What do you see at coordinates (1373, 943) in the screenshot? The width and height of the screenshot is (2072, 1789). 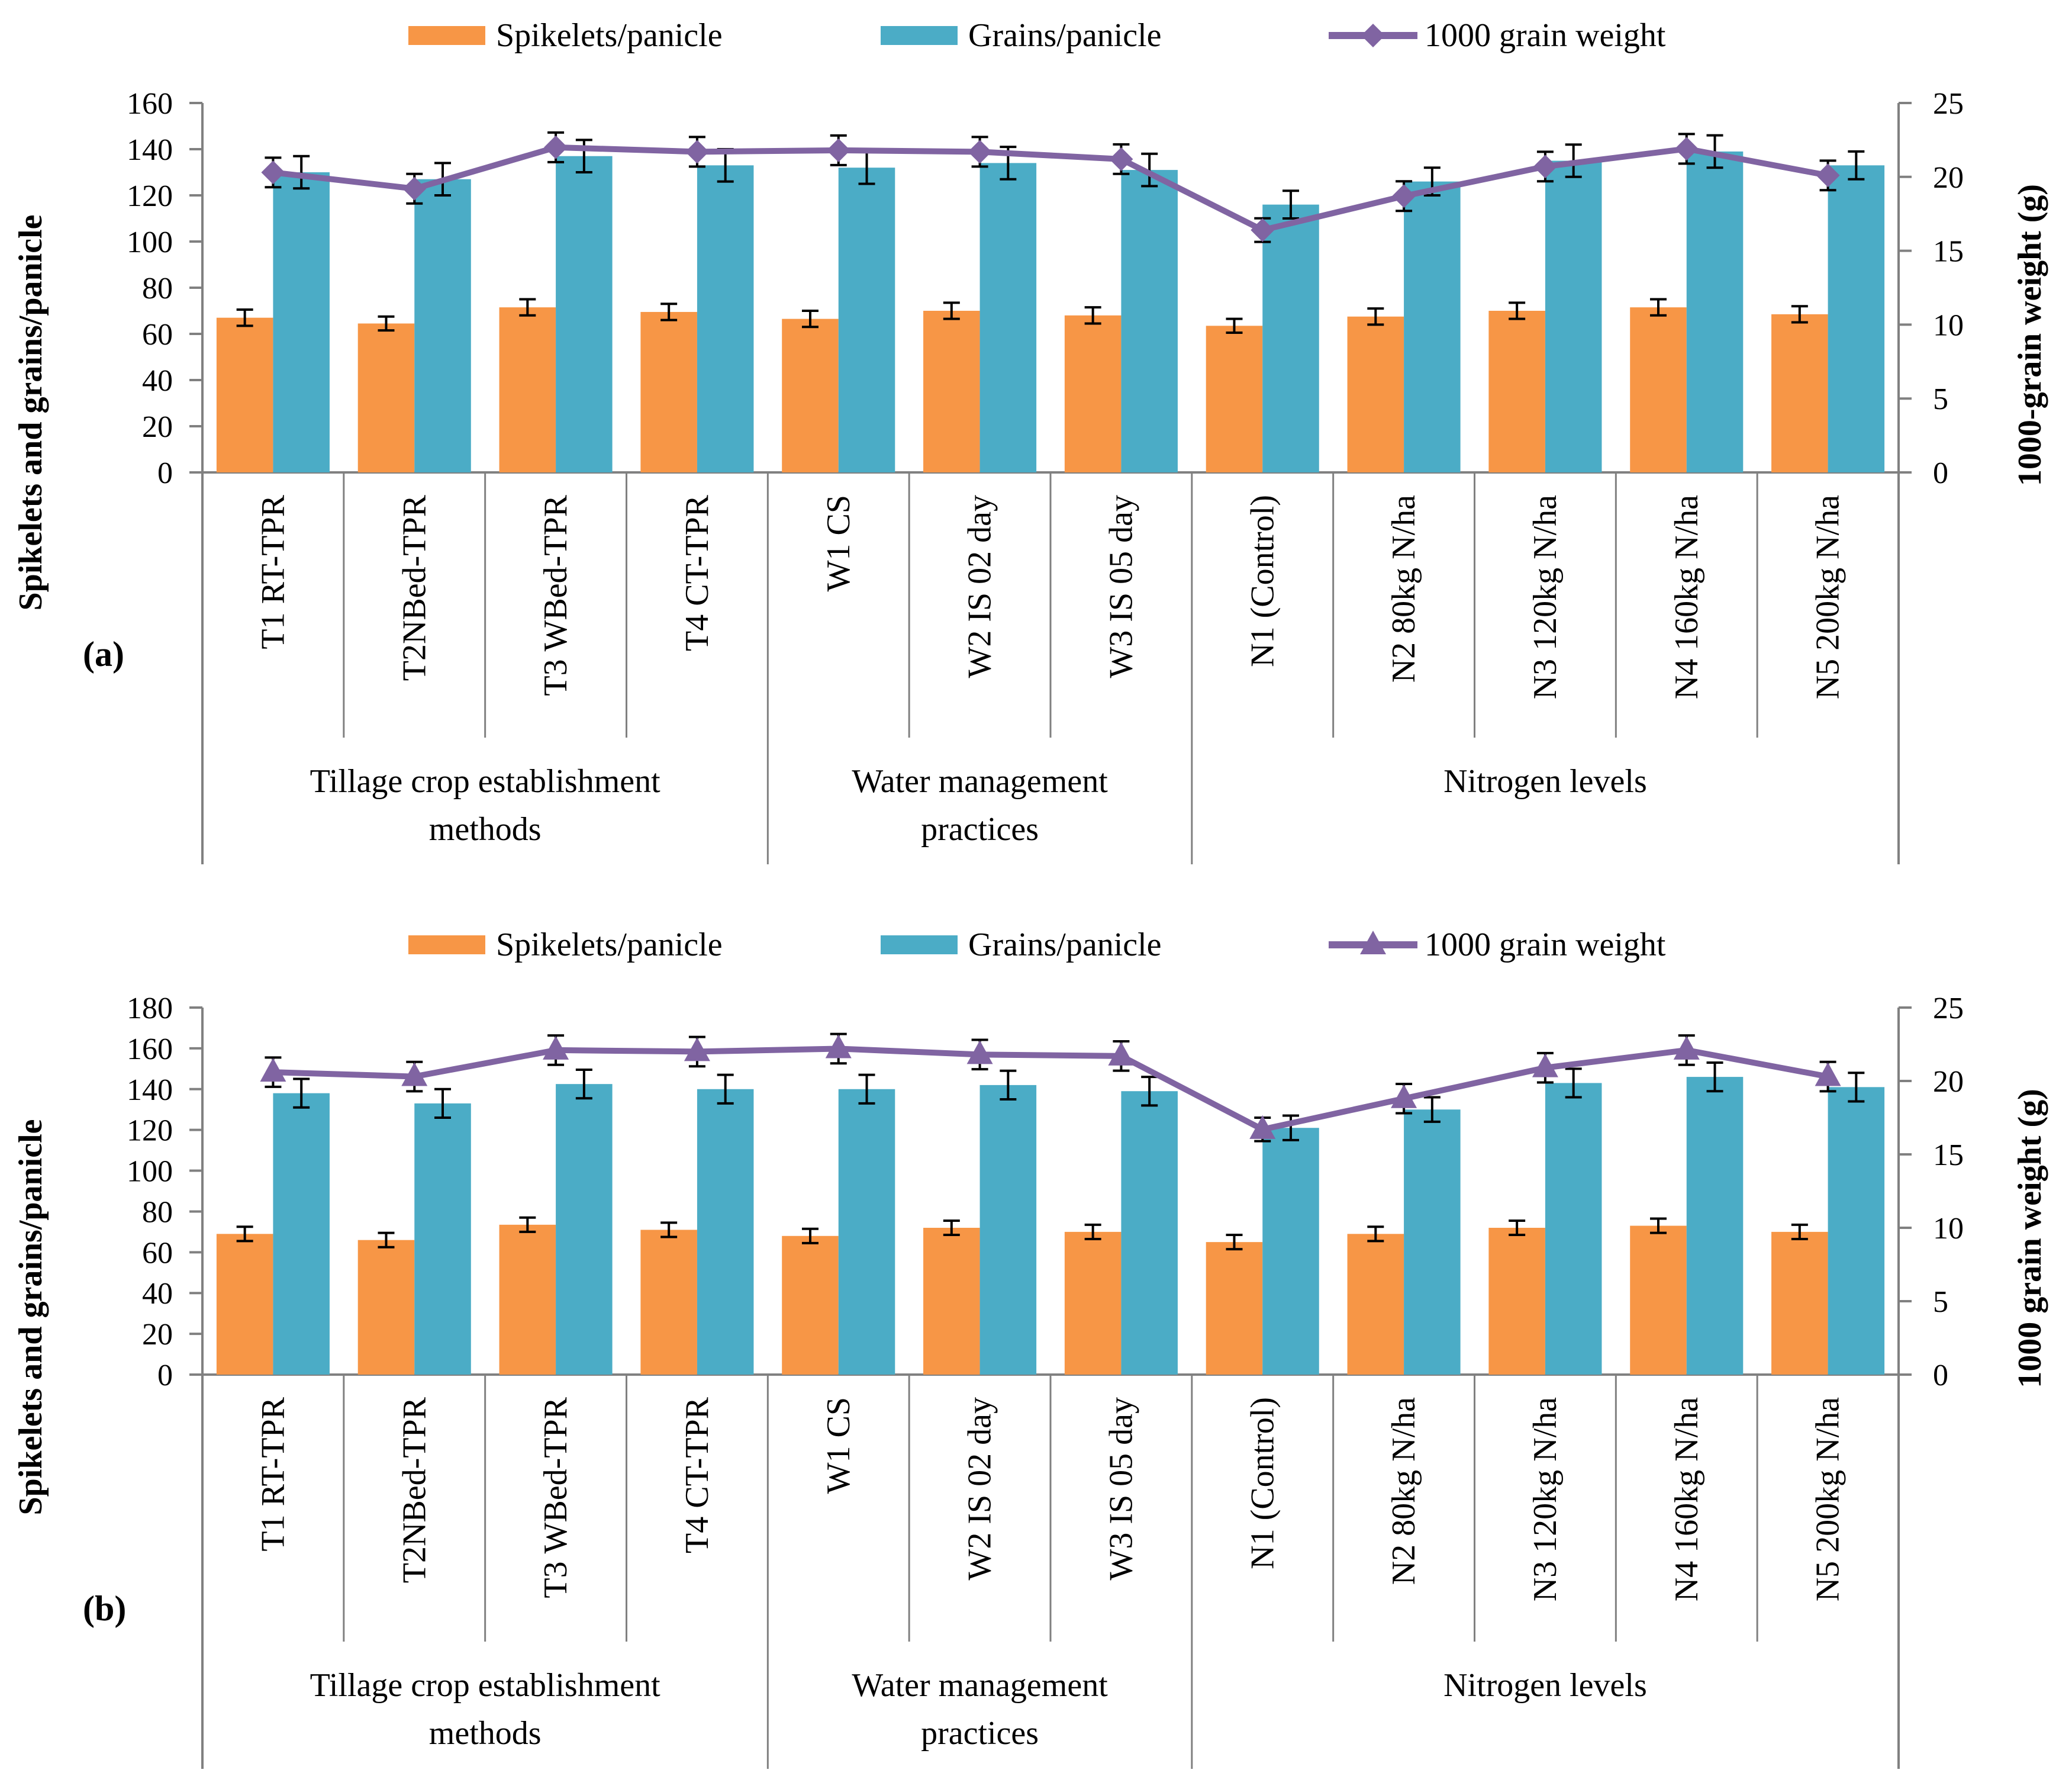 I see `legend-marker-weight` at bounding box center [1373, 943].